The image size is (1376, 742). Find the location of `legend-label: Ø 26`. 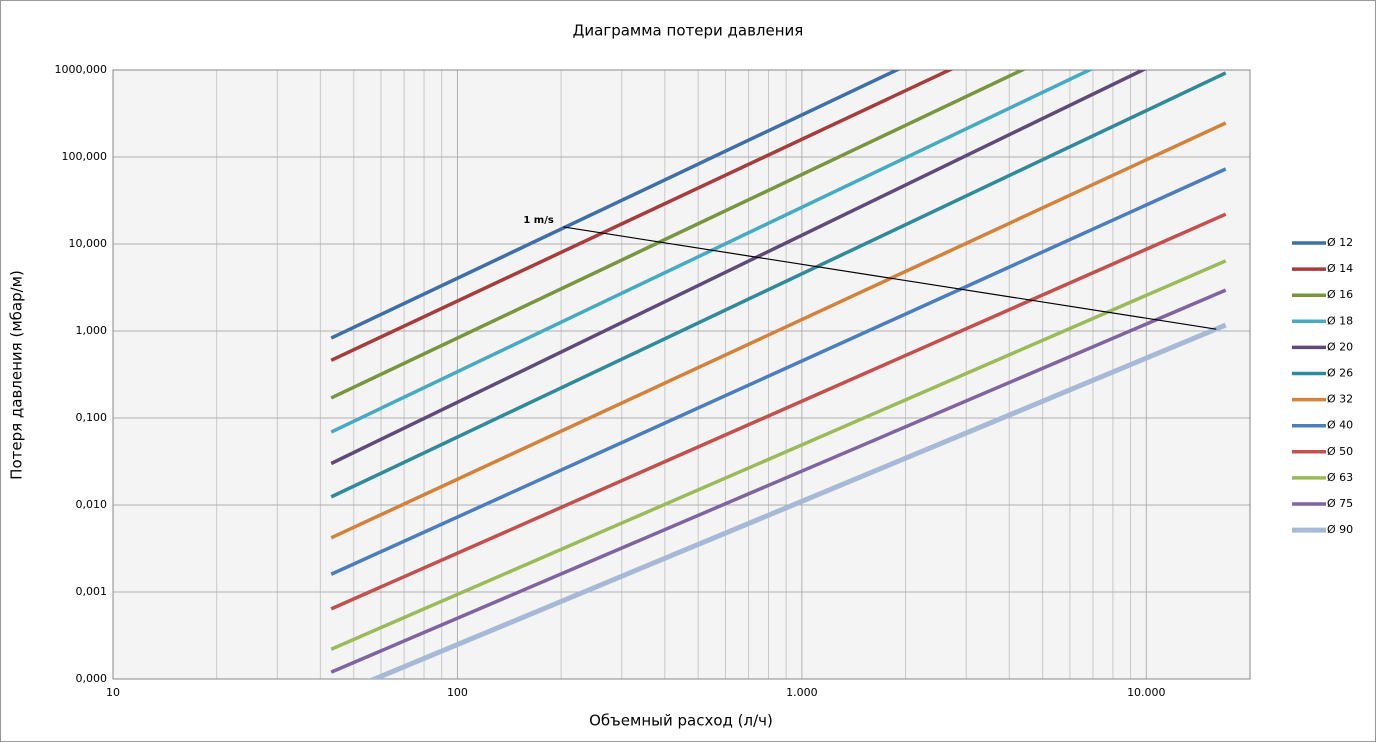

legend-label: Ø 26 is located at coordinates (1340, 373).